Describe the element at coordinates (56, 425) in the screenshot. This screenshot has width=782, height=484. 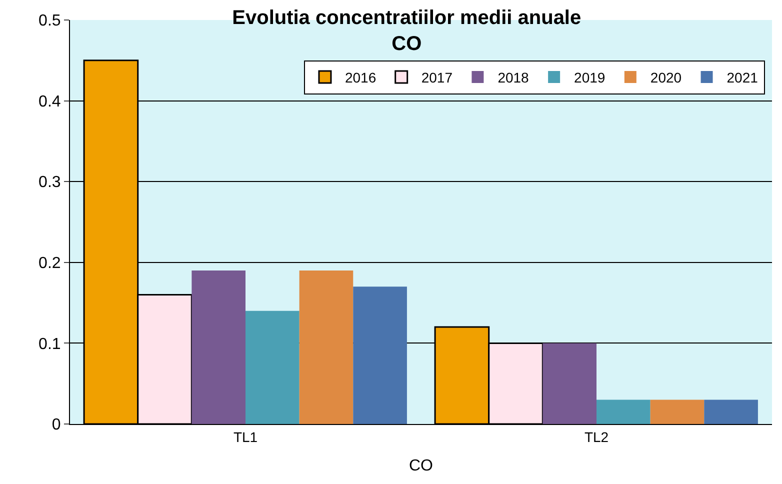
I see `y-tick-label: 0` at that location.